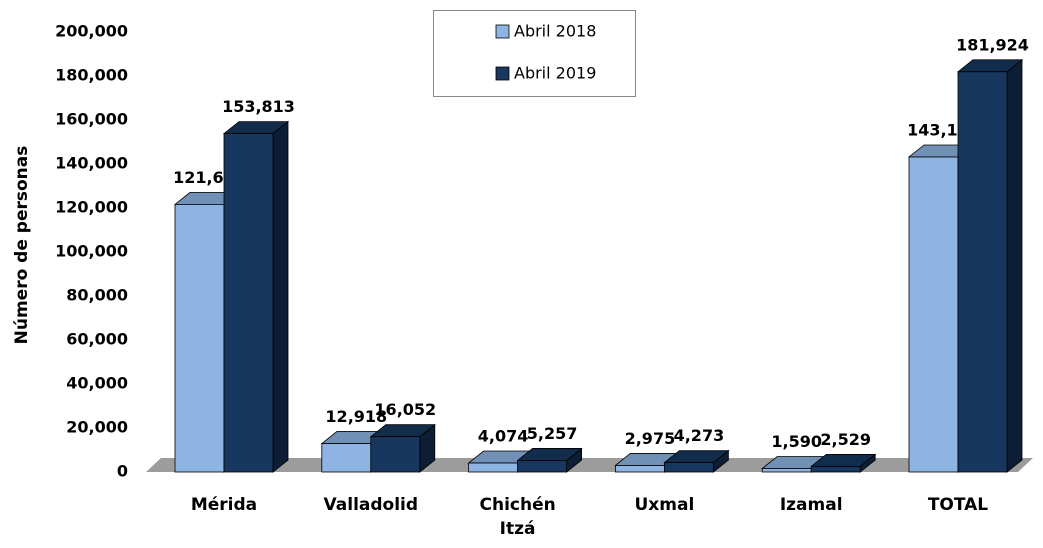 The height and width of the screenshot is (548, 1043). What do you see at coordinates (555, 73) in the screenshot?
I see `legend-label: Abril 2019` at bounding box center [555, 73].